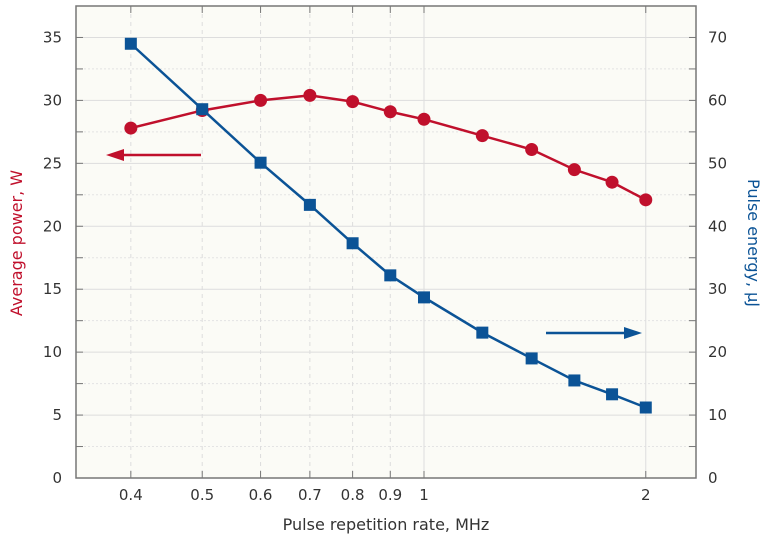 This screenshot has width=768, height=545. Describe the element at coordinates (52, 37) in the screenshot. I see `y-left-tick-label: 35` at that location.